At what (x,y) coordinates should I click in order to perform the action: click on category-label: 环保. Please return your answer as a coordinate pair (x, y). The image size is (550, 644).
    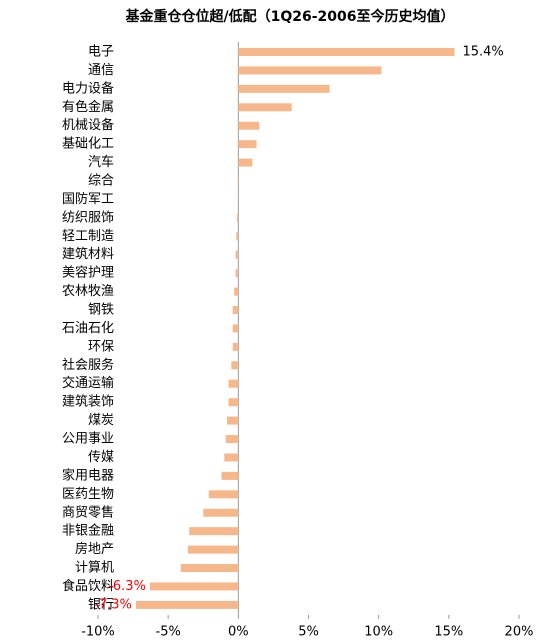
    Looking at the image, I should click on (101, 346).